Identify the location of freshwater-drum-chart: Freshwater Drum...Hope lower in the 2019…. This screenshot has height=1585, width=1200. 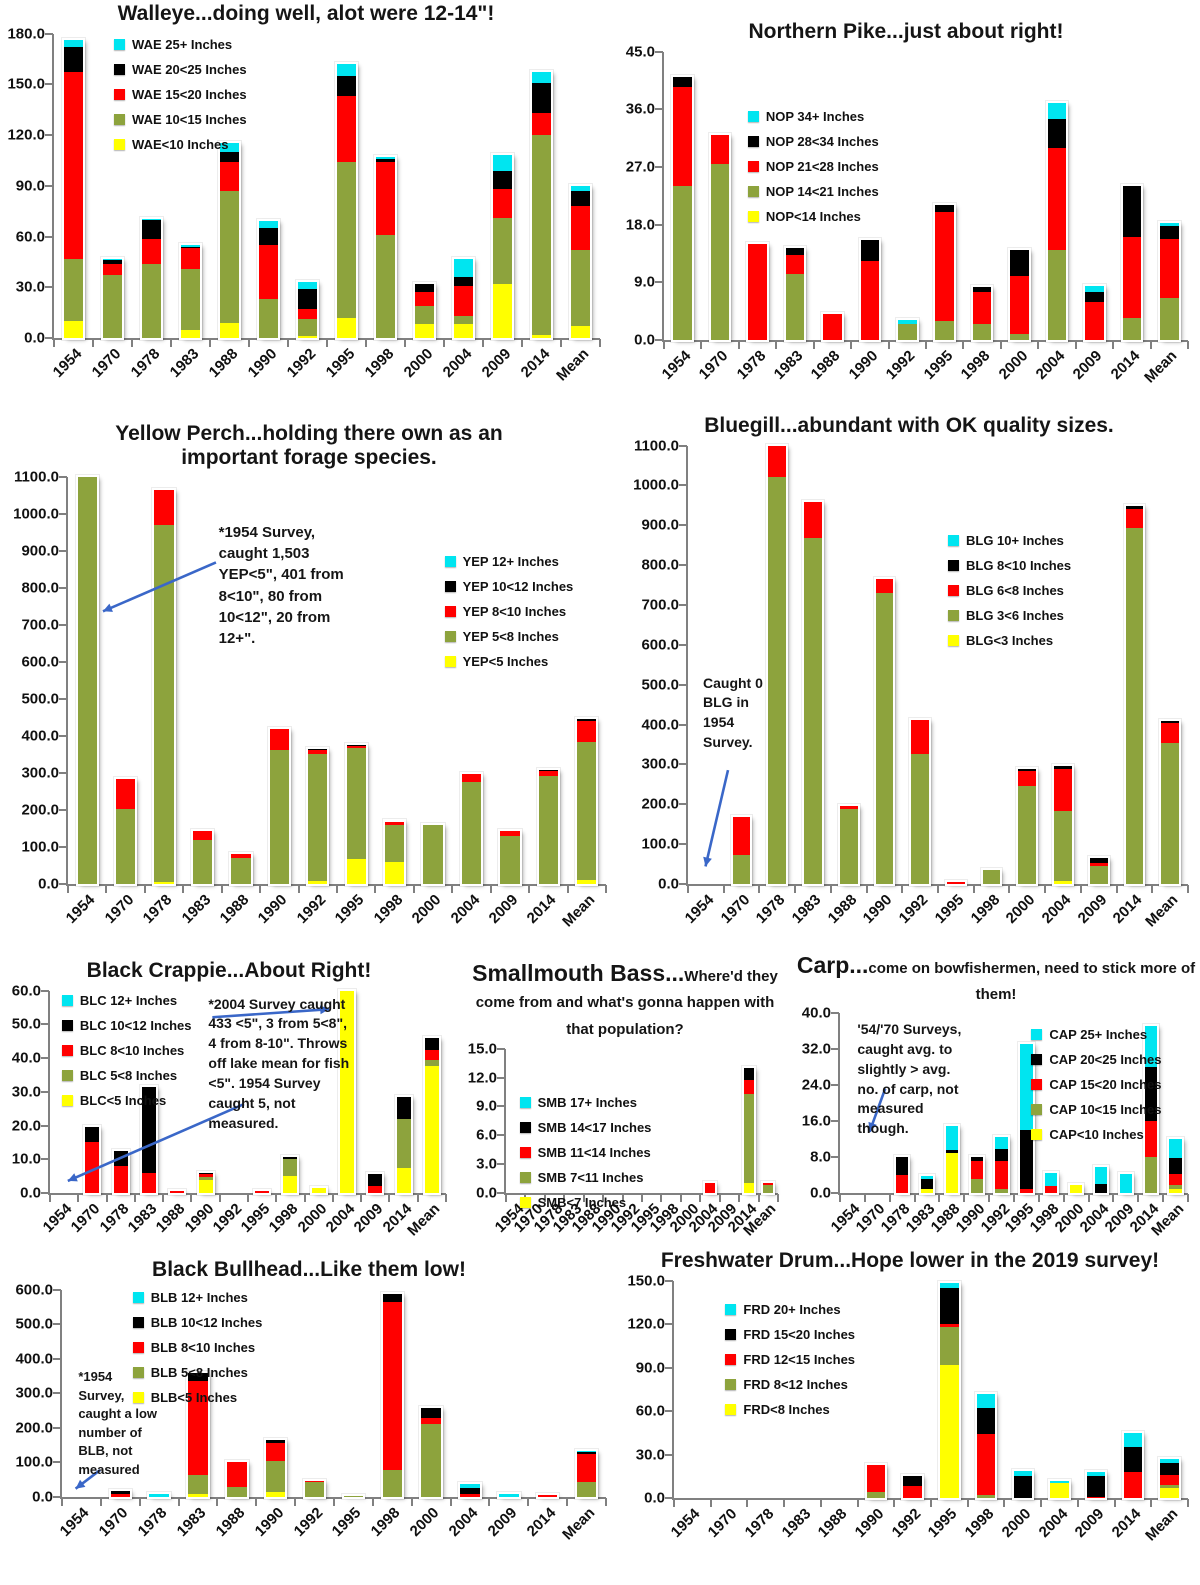
(910, 1402).